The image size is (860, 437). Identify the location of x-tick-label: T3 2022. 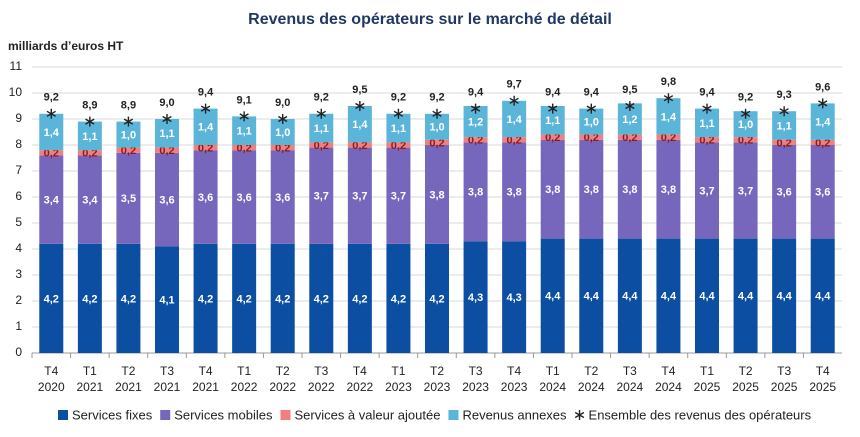
(321, 379).